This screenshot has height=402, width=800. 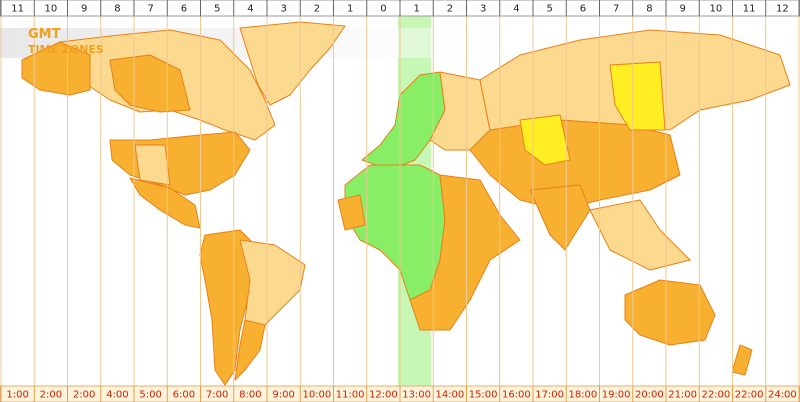 I want to click on south-america-south, so click(x=250, y=350).